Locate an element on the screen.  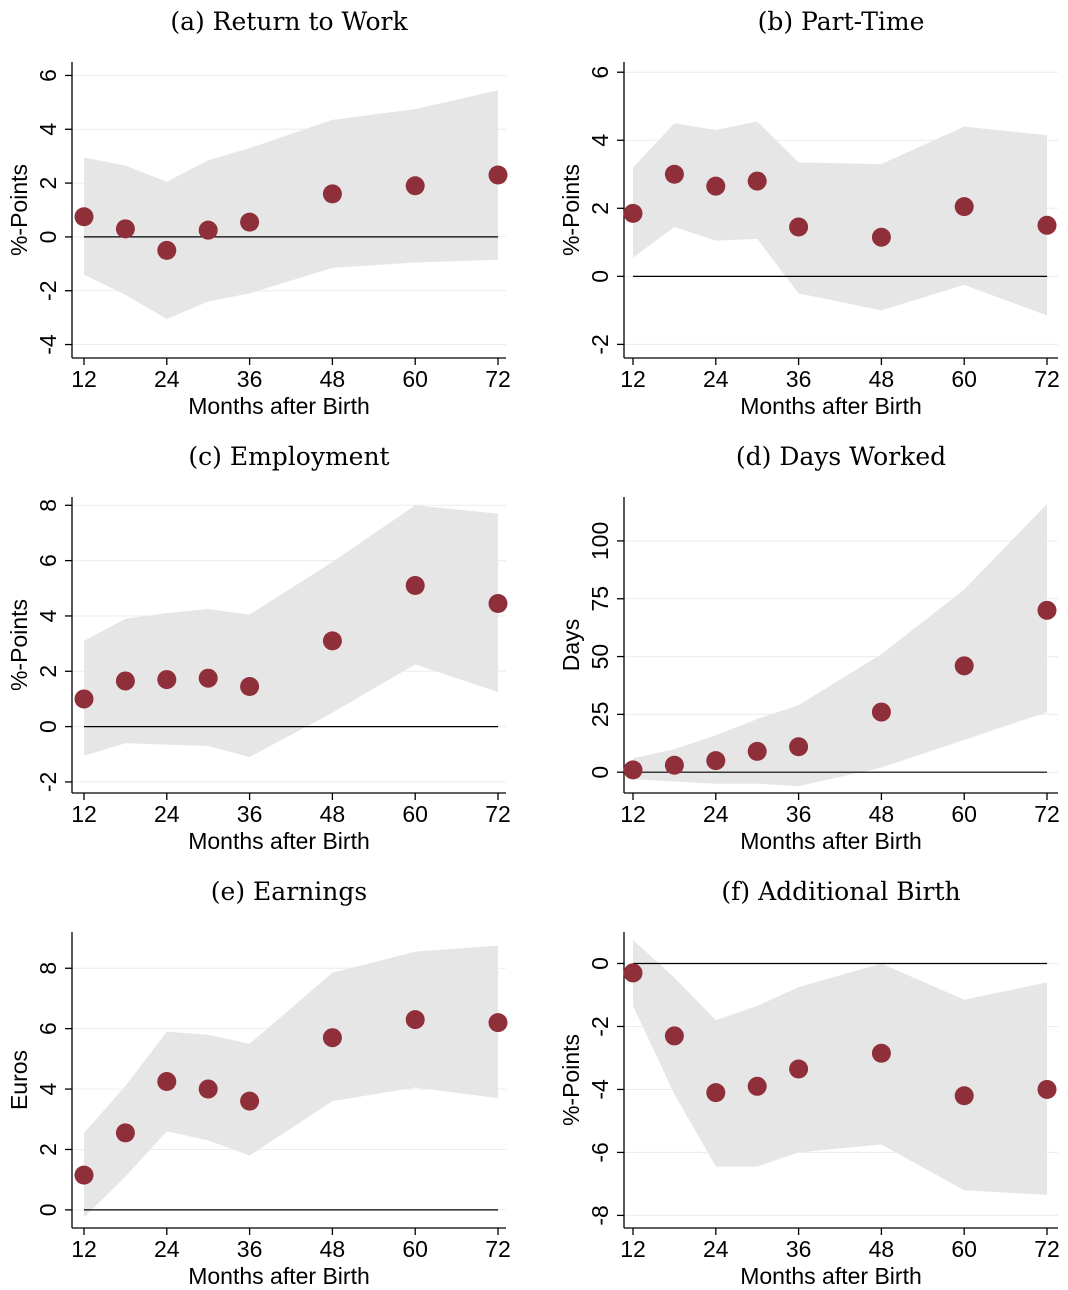
y-tick-label: 25 is located at coordinates (600, 715).